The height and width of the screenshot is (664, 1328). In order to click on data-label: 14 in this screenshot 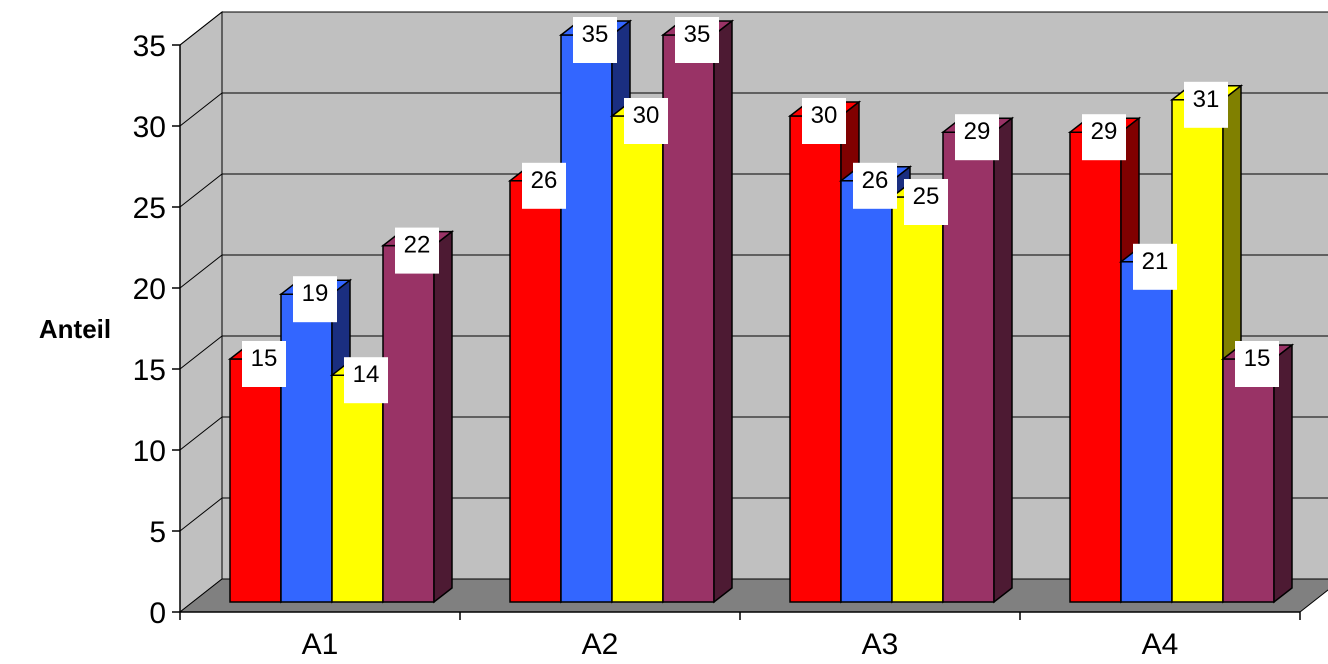, I will do `click(366, 380)`.